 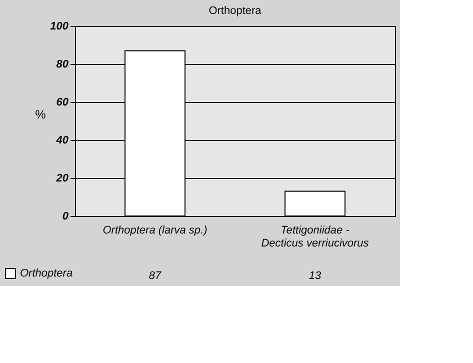 I want to click on y-axis-title: %, so click(x=40, y=115).